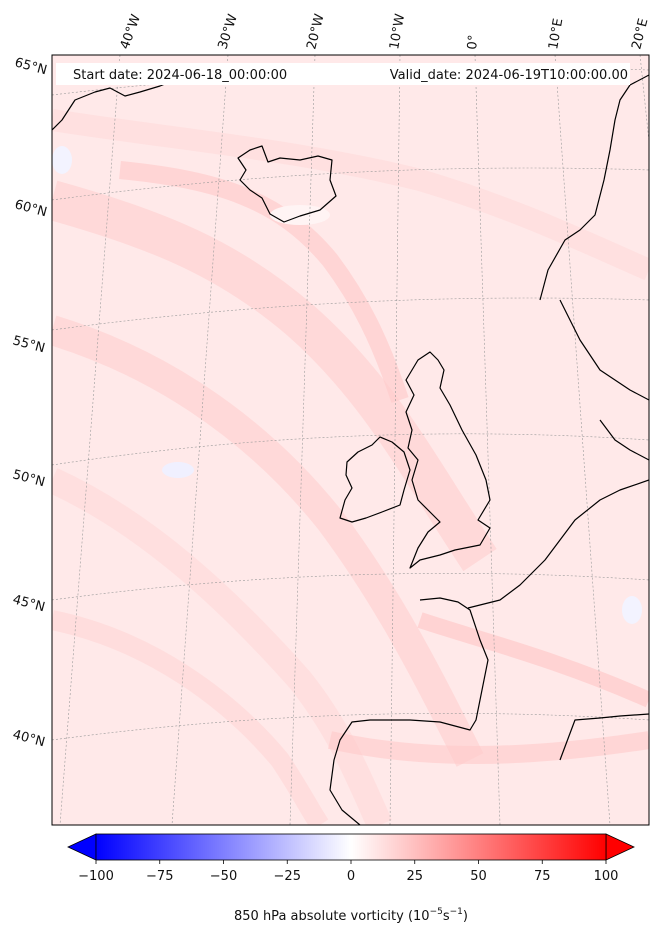  What do you see at coordinates (397, 32) in the screenshot?
I see `lon-label-10w: 10°W` at bounding box center [397, 32].